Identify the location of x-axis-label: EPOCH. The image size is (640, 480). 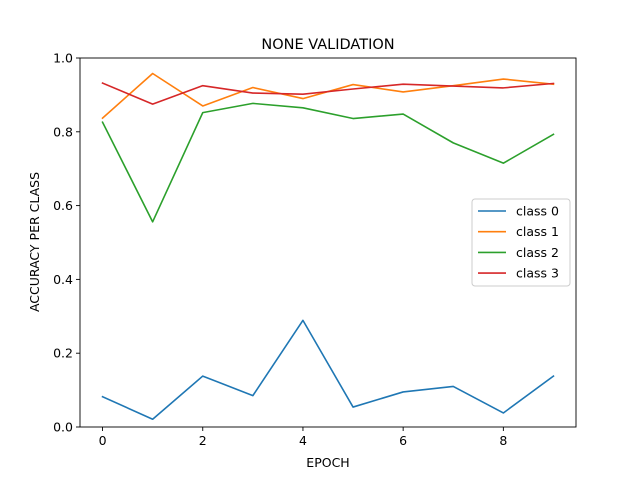
(327, 462).